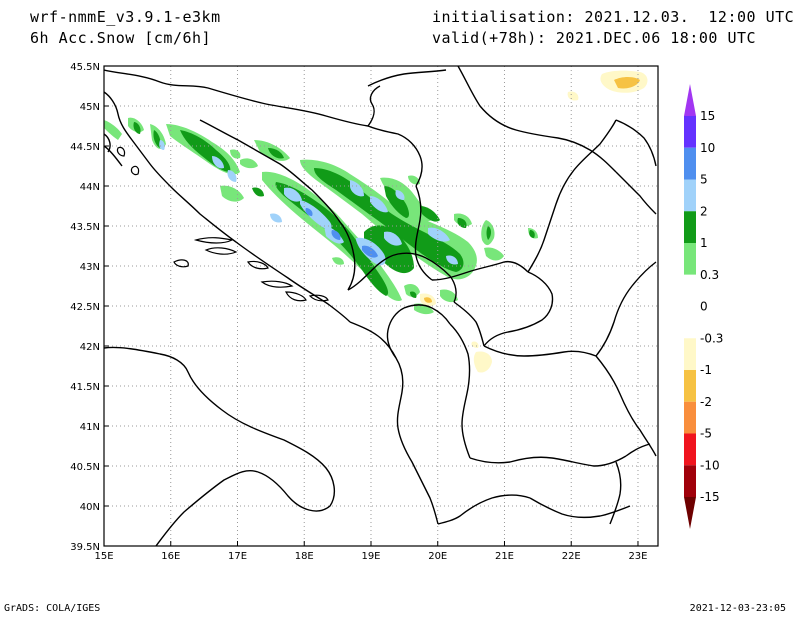 Image resolution: width=800 pixels, height=618 pixels. Describe the element at coordinates (52, 608) in the screenshot. I see `grads-credit: GrADS: COLA/IGES` at that location.